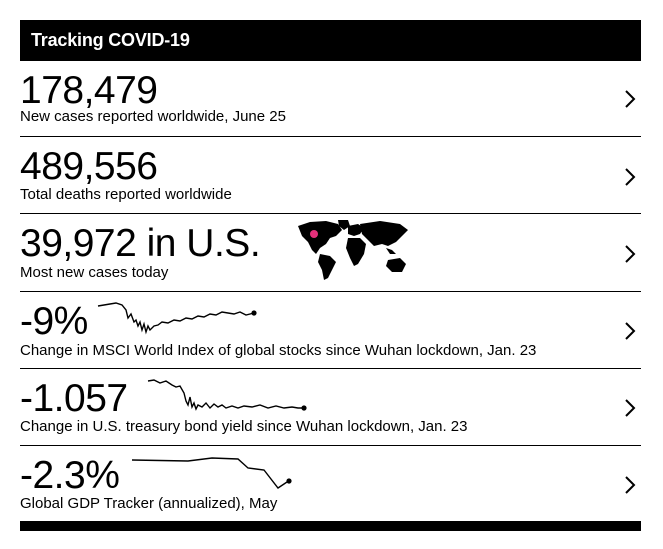  Describe the element at coordinates (330, 174) in the screenshot. I see `stat-card-total-deaths: 489,556 Total deaths reported worldwide` at that location.